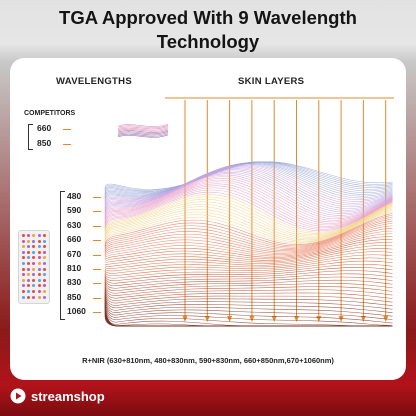 This screenshot has height=416, width=416. Describe the element at coordinates (208, 41) in the screenshot. I see `title-line-2: Technology` at that location.